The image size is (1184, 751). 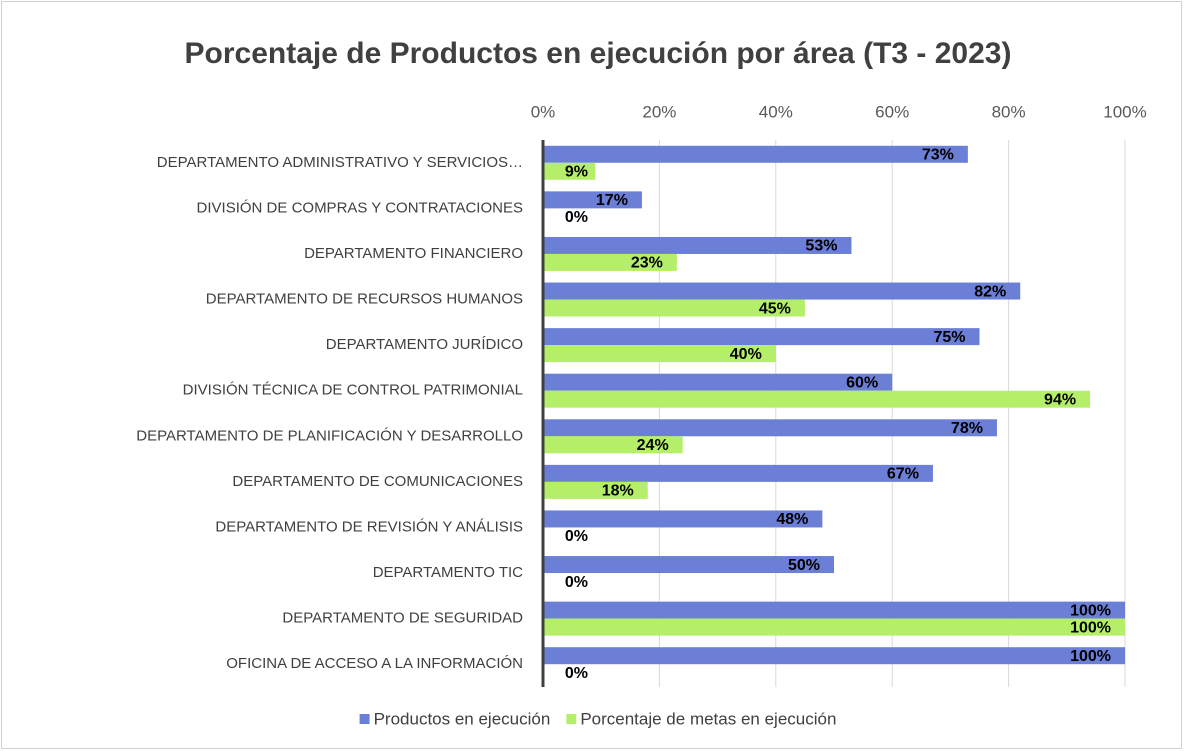 What do you see at coordinates (903, 474) in the screenshot?
I see `data-label: 67%` at bounding box center [903, 474].